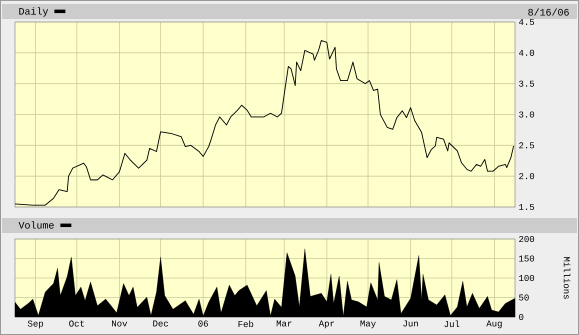 This screenshot has height=335, width=579. What do you see at coordinates (567, 278) in the screenshot?
I see `y-axis-title: Millions` at bounding box center [567, 278].